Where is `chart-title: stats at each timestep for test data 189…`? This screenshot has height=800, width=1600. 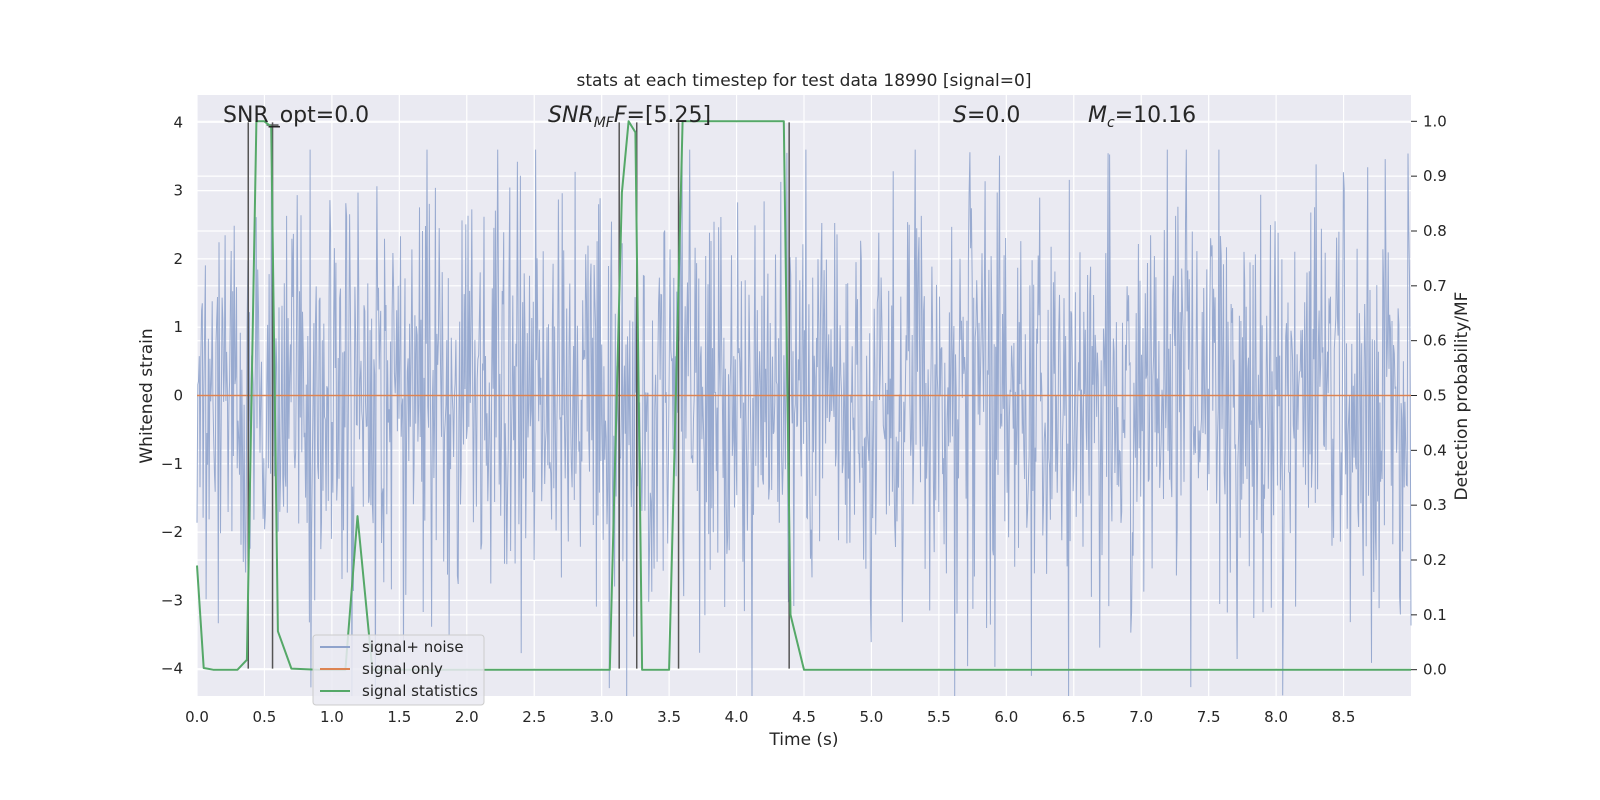
chart-title: stats at each timestep for test data 189… is located at coordinates (804, 81).